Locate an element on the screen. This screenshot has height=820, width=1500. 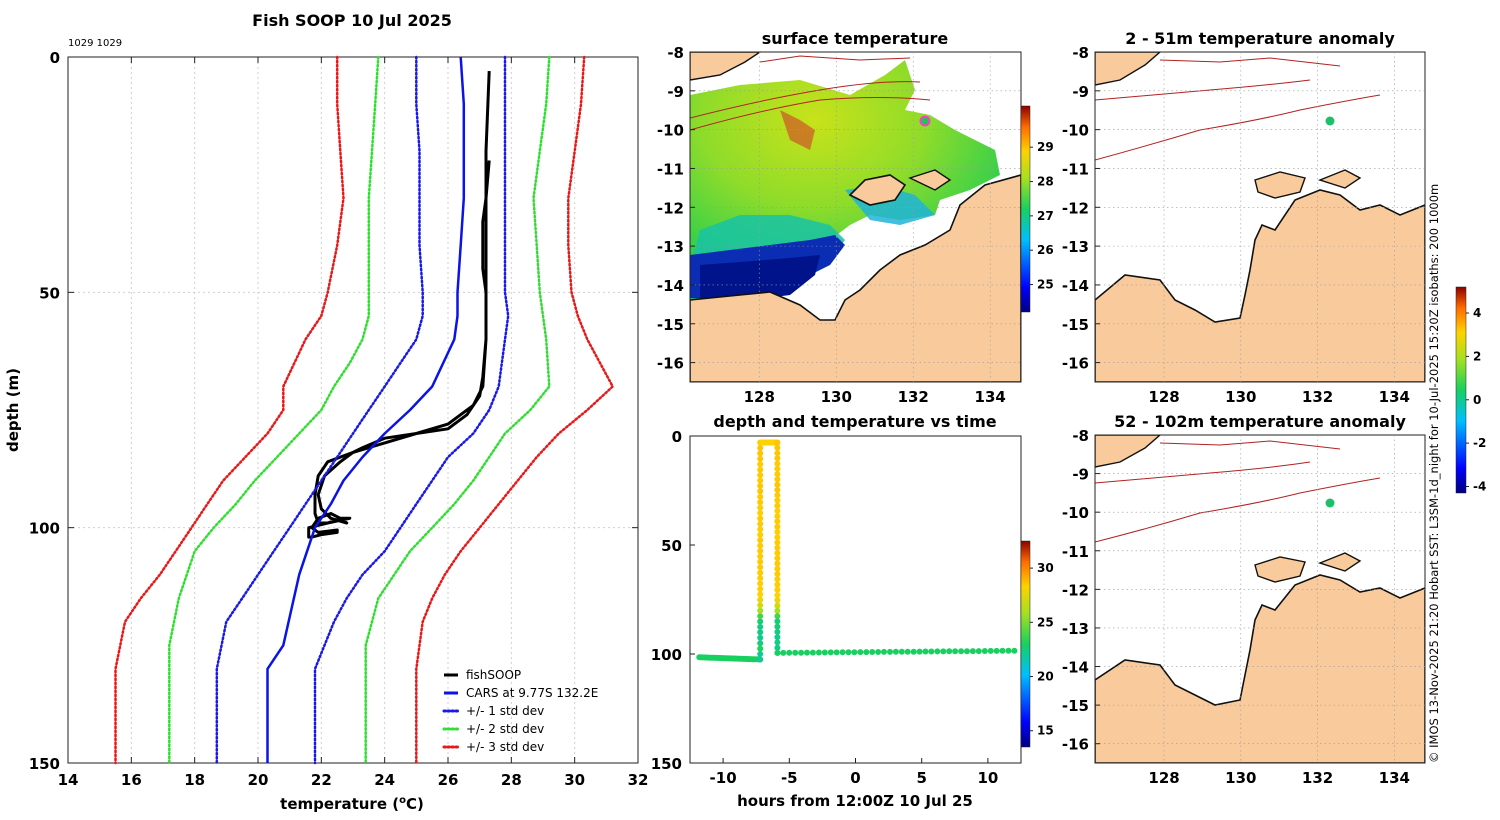
sst-isobath is located at coordinates (810, 114).